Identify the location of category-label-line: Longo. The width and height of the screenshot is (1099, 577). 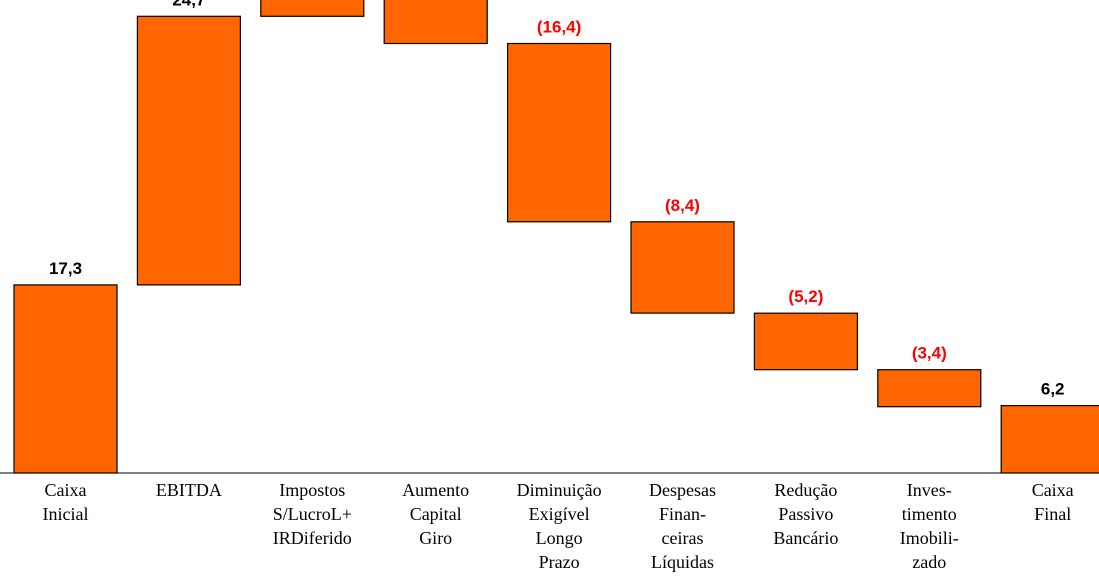
(559, 538).